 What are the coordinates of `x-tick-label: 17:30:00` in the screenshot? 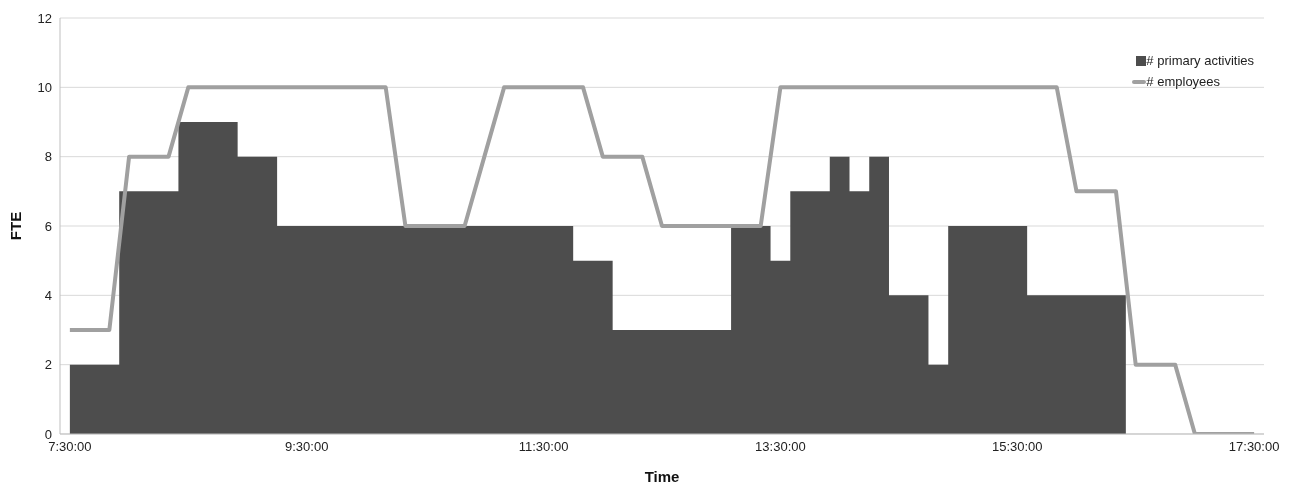 It's located at (1254, 447).